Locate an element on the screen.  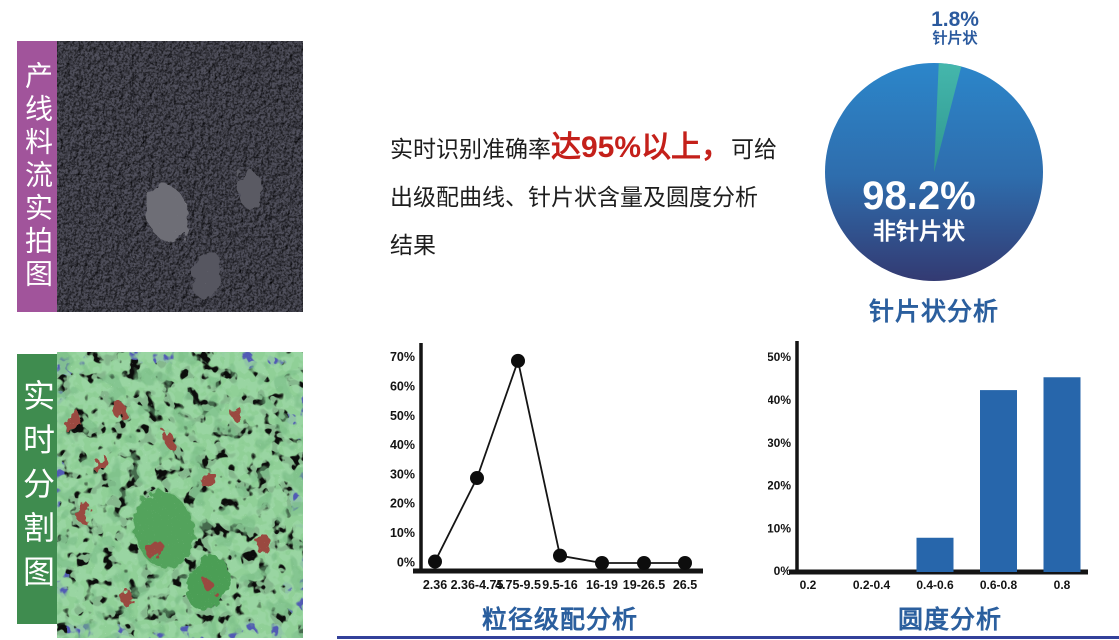
label-strip-production-text: 产线料流实拍图 is located at coordinates (37, 176).